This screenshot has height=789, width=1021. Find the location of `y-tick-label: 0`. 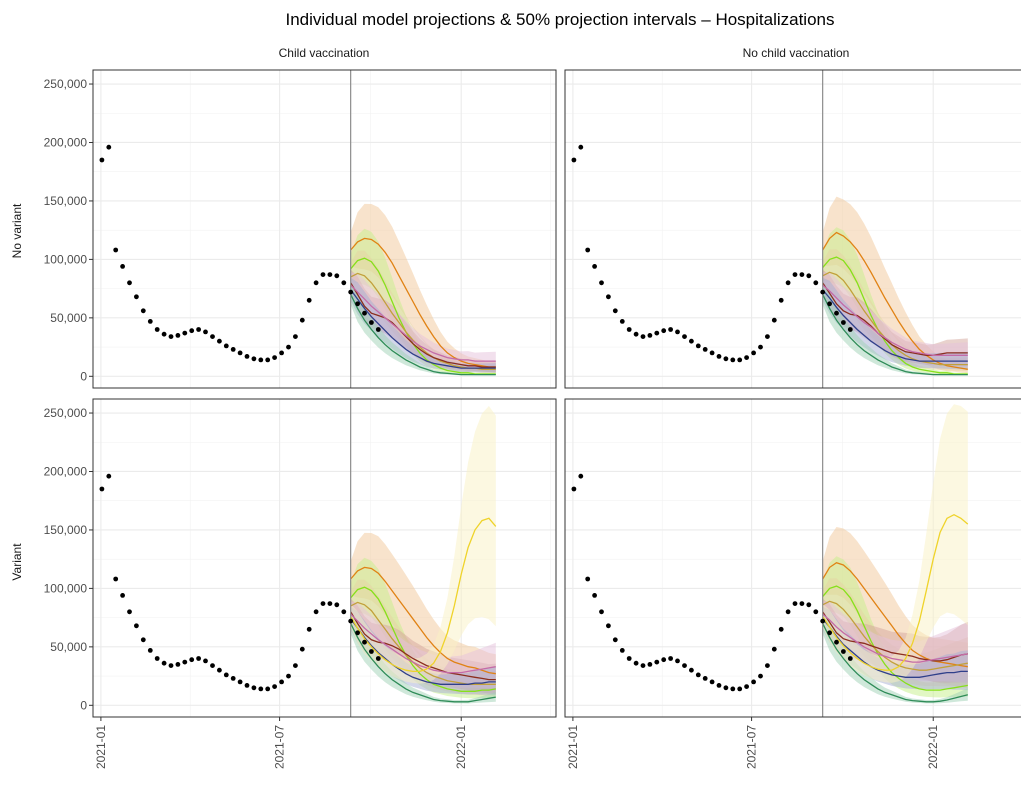

y-tick-label: 0 is located at coordinates (83, 376).